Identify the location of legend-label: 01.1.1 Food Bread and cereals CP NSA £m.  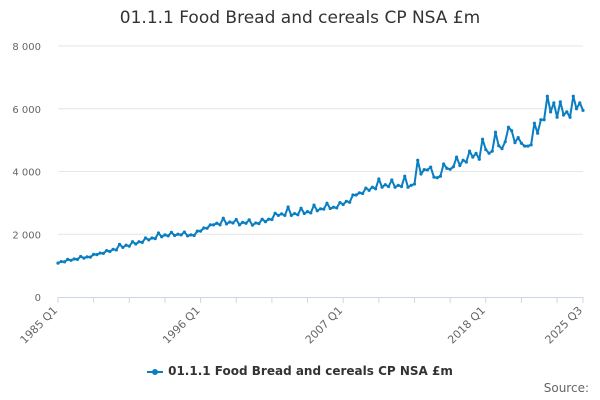
(310, 371).